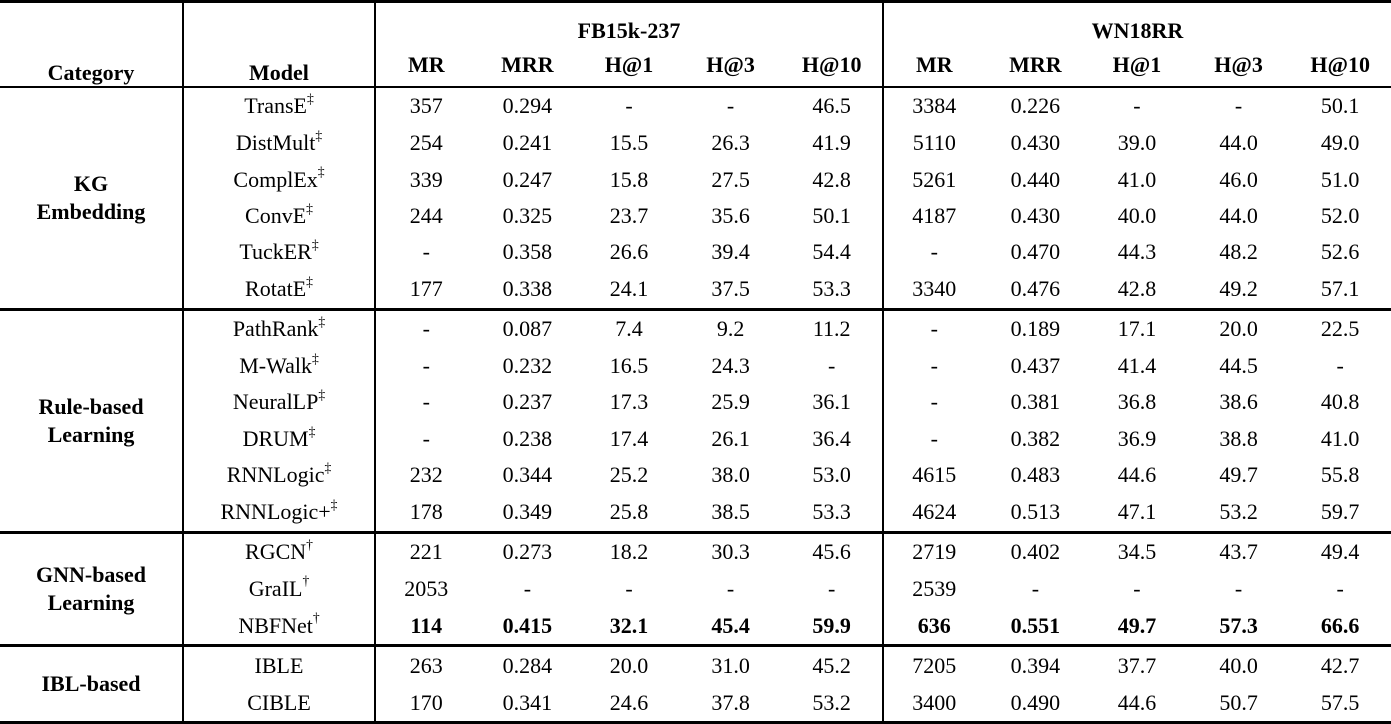 This screenshot has width=1391, height=724. Describe the element at coordinates (1137, 143) in the screenshot. I see `metric-value-wn-h1: 39.0` at that location.